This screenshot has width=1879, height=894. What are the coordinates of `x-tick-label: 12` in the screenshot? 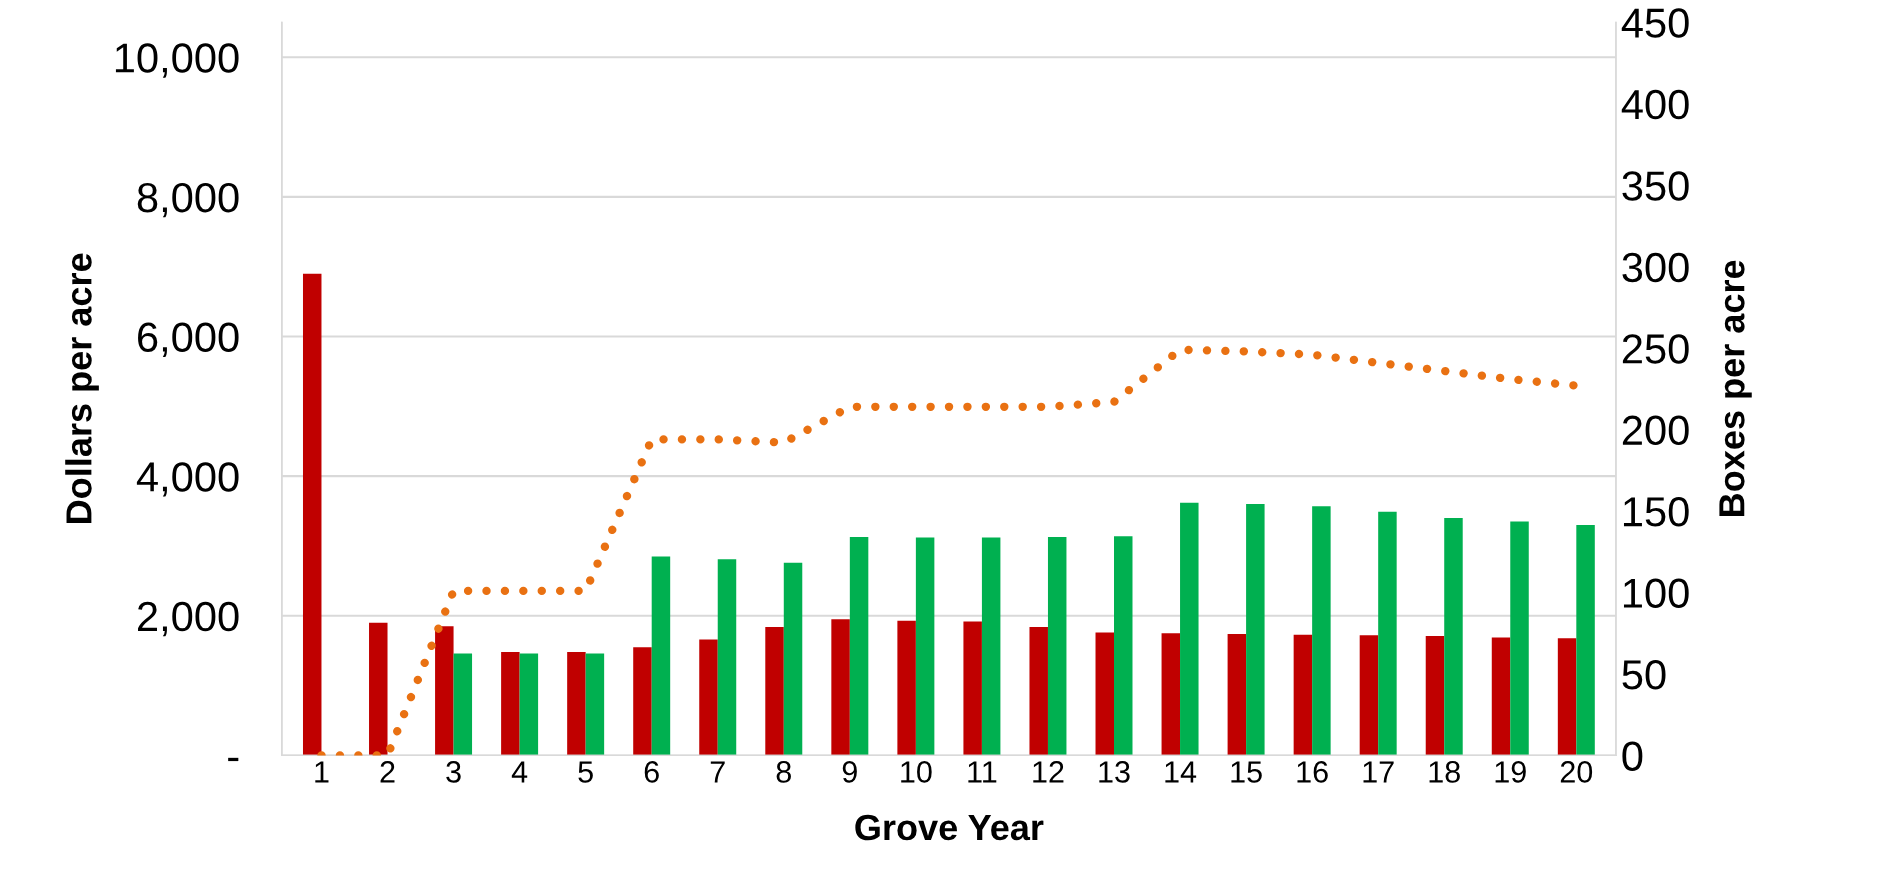 It's located at (1048, 772).